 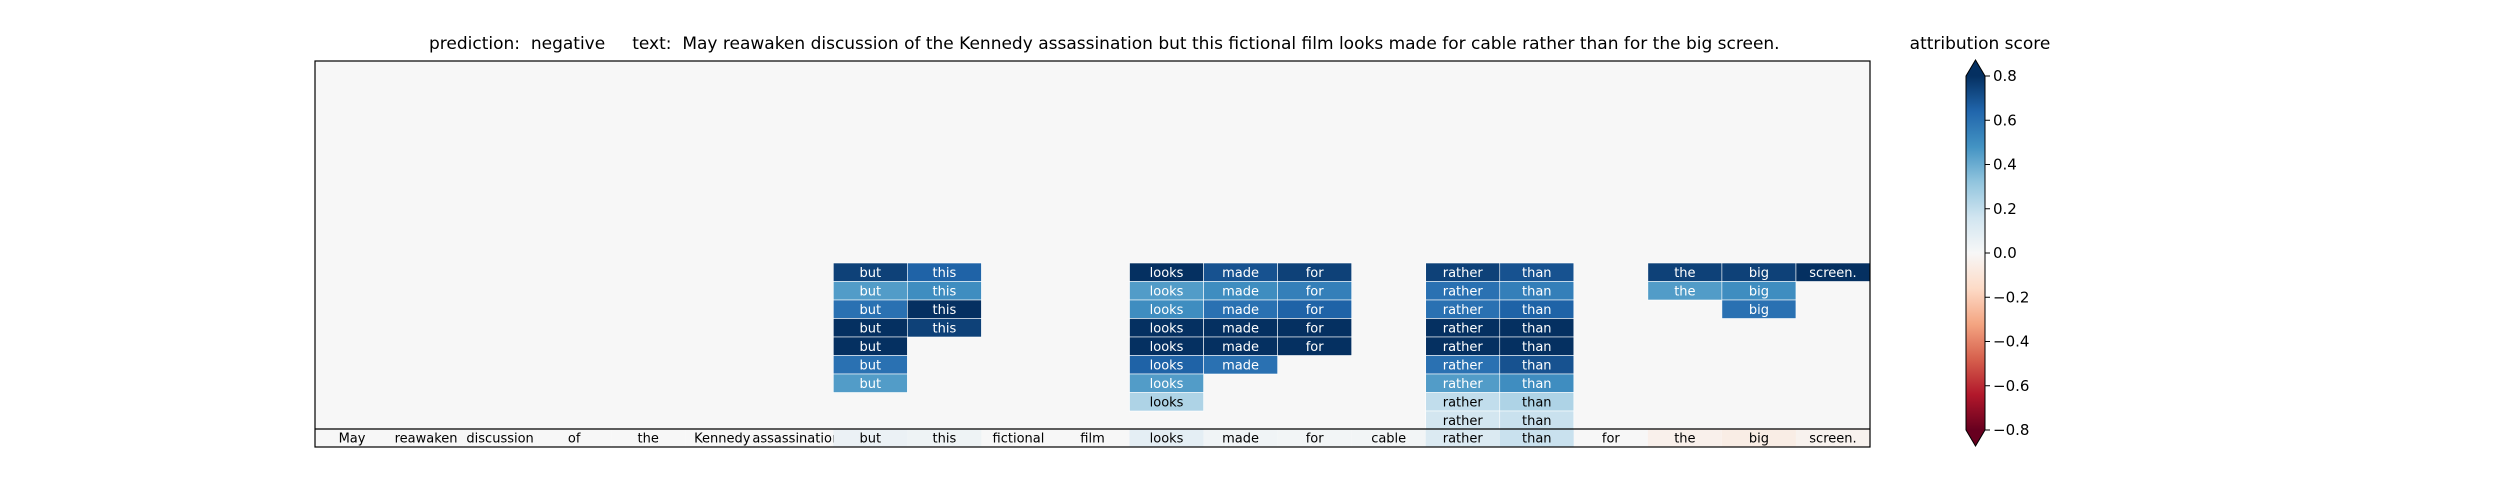 I want to click on base-token-label: film, so click(x=1092, y=439).